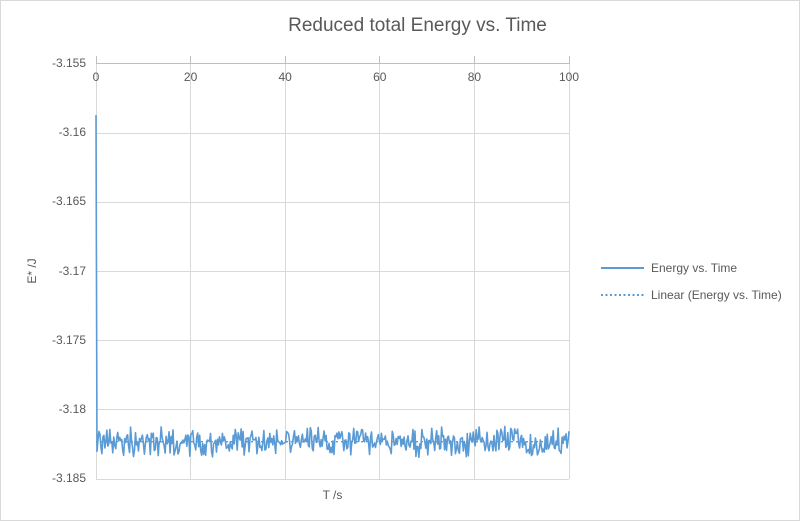 The height and width of the screenshot is (521, 800). Describe the element at coordinates (622, 294) in the screenshot. I see `legend-dotted-line-icon` at that location.